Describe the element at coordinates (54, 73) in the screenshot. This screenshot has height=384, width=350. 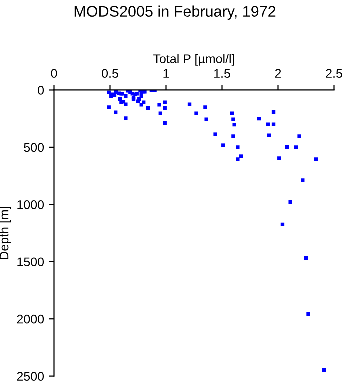
I see `x-tick-label: 0` at that location.